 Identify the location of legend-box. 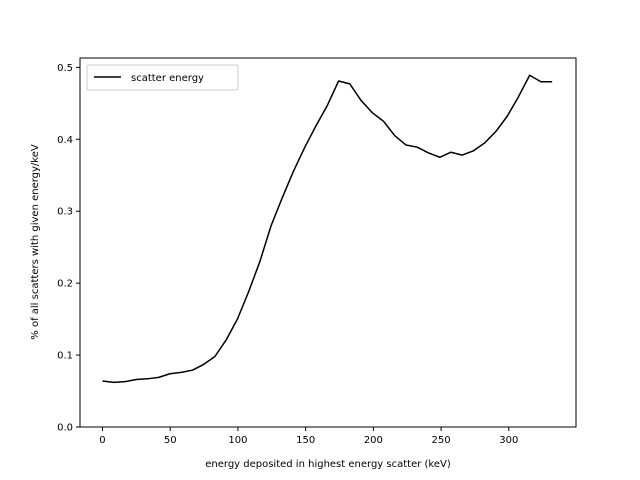
(162, 77).